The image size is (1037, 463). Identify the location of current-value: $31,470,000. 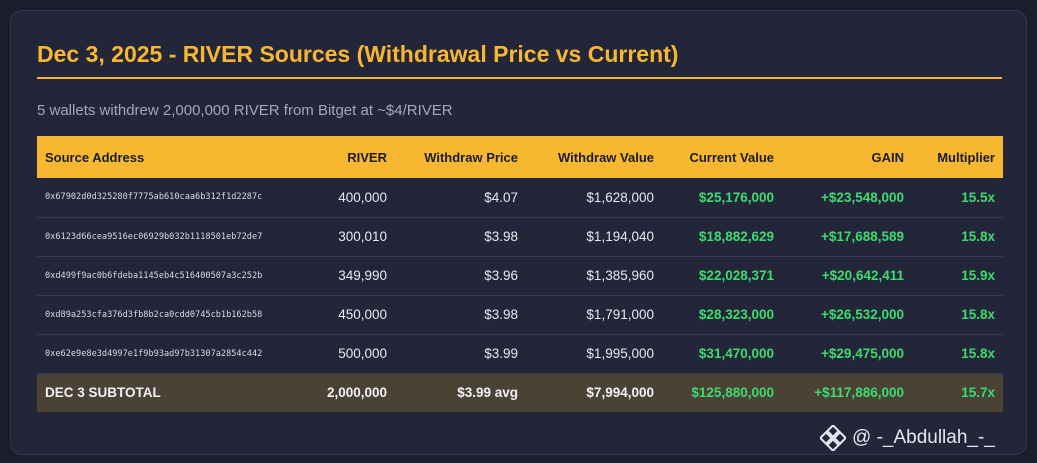
(736, 353).